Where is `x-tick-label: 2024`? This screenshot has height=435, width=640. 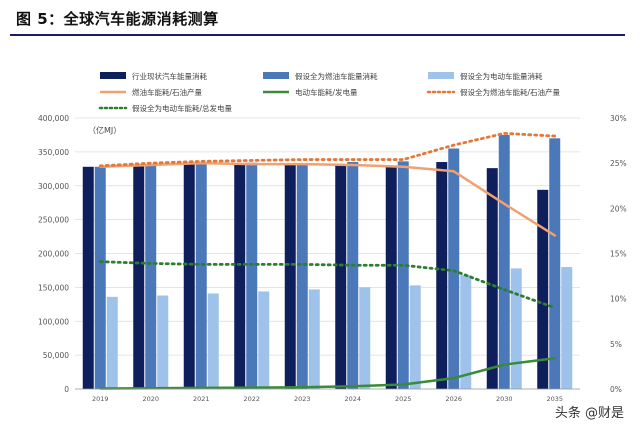 x-tick-label: 2024 is located at coordinates (352, 399).